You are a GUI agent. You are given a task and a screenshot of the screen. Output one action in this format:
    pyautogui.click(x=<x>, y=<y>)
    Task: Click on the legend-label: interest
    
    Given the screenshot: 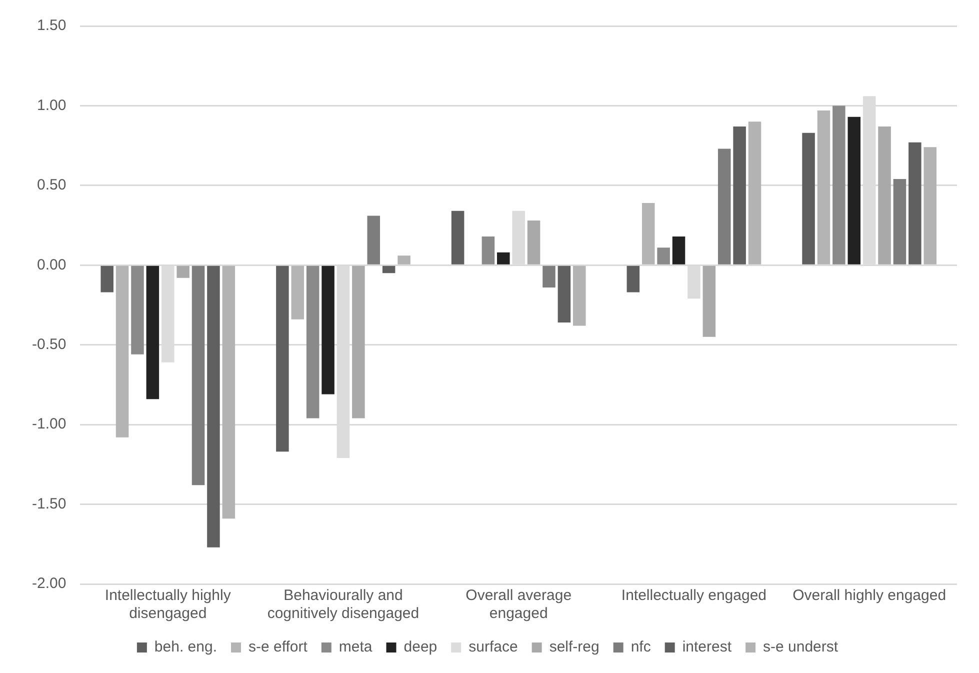 What is the action you would take?
    pyautogui.click(x=707, y=647)
    